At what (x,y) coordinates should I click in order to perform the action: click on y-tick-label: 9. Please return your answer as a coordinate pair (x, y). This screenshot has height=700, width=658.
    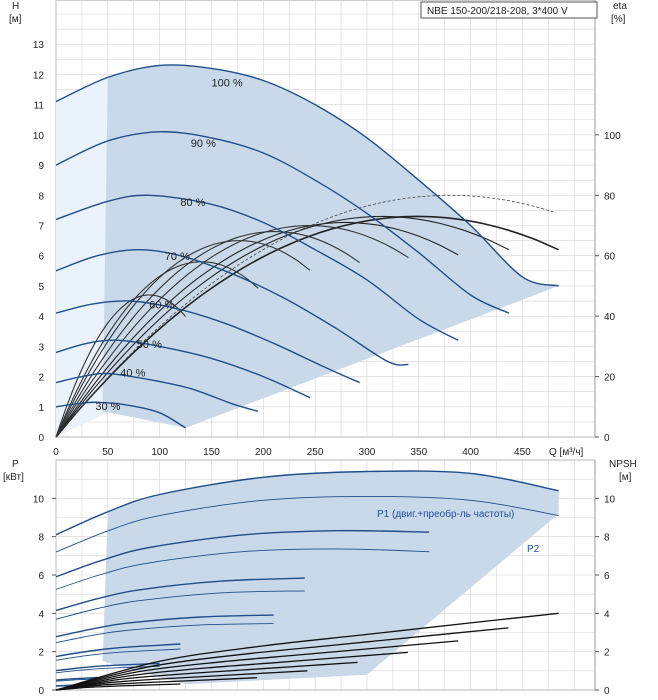
    Looking at the image, I should click on (41, 166).